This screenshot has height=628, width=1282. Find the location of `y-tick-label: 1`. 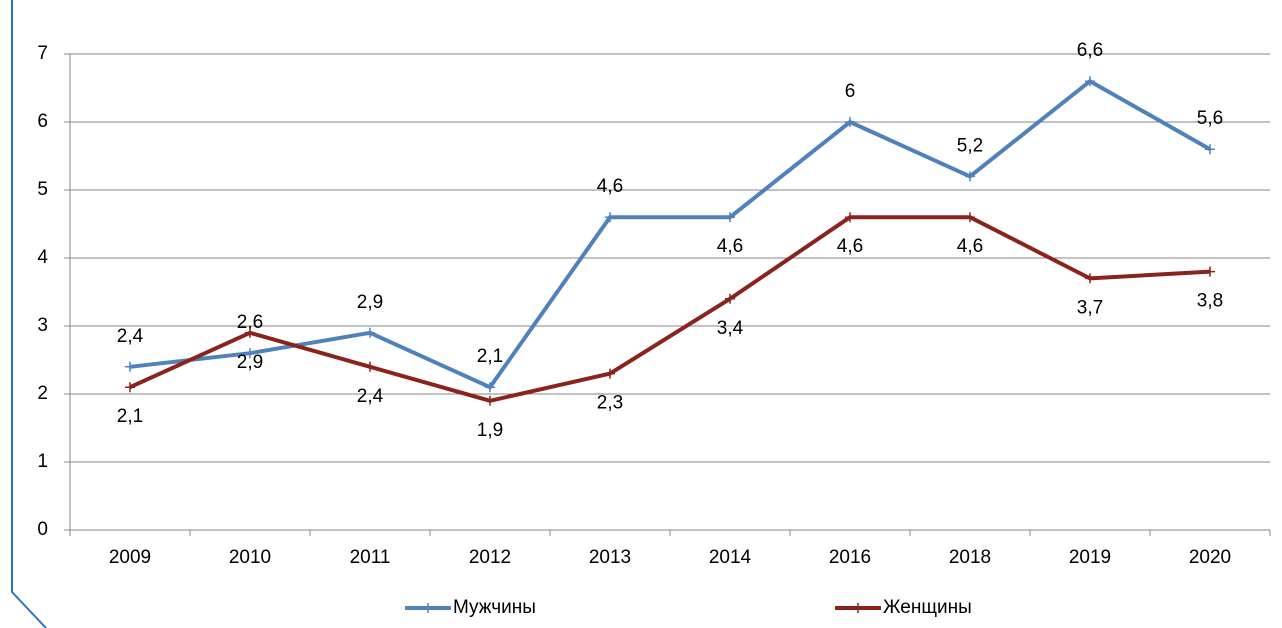

y-tick-label: 1 is located at coordinates (42, 461).